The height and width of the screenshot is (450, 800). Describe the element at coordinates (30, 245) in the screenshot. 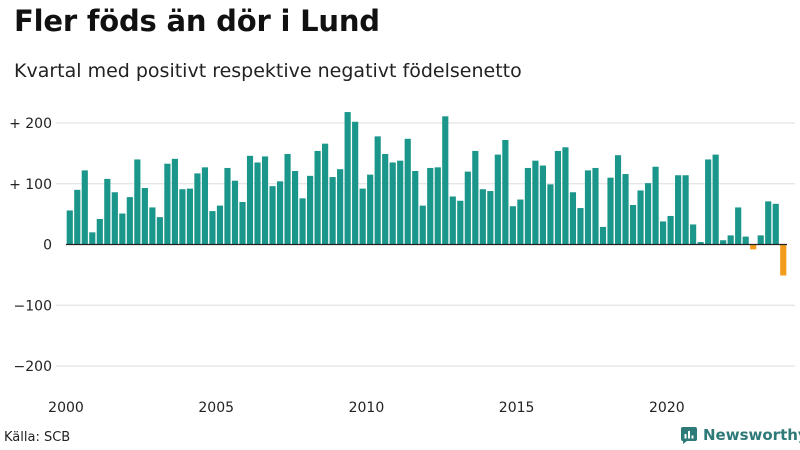

I see `y-axis: + 200 + 100 0 −100 −200` at that location.